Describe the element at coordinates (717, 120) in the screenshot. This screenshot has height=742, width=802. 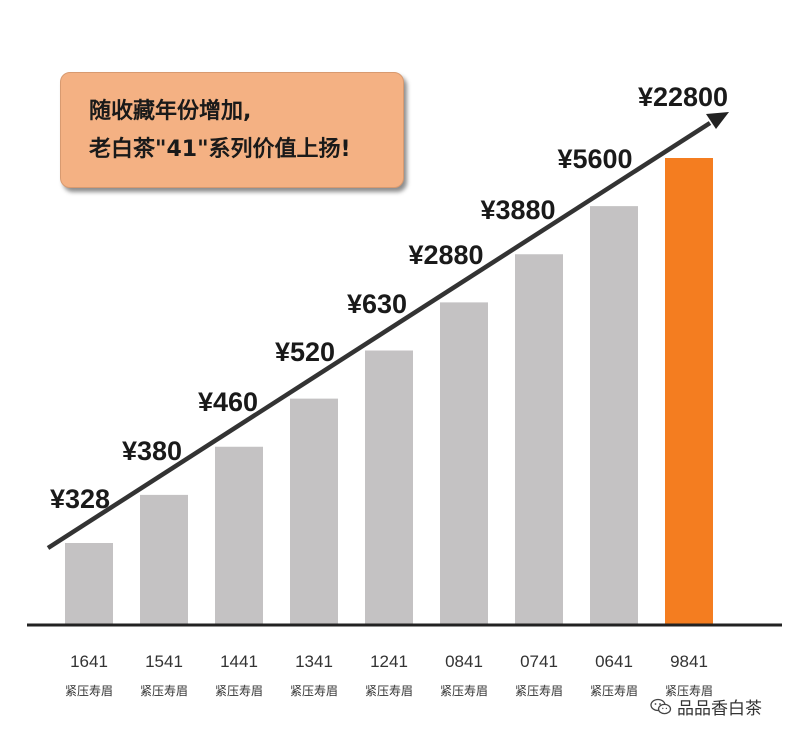
I see `trend-arrowhead` at that location.